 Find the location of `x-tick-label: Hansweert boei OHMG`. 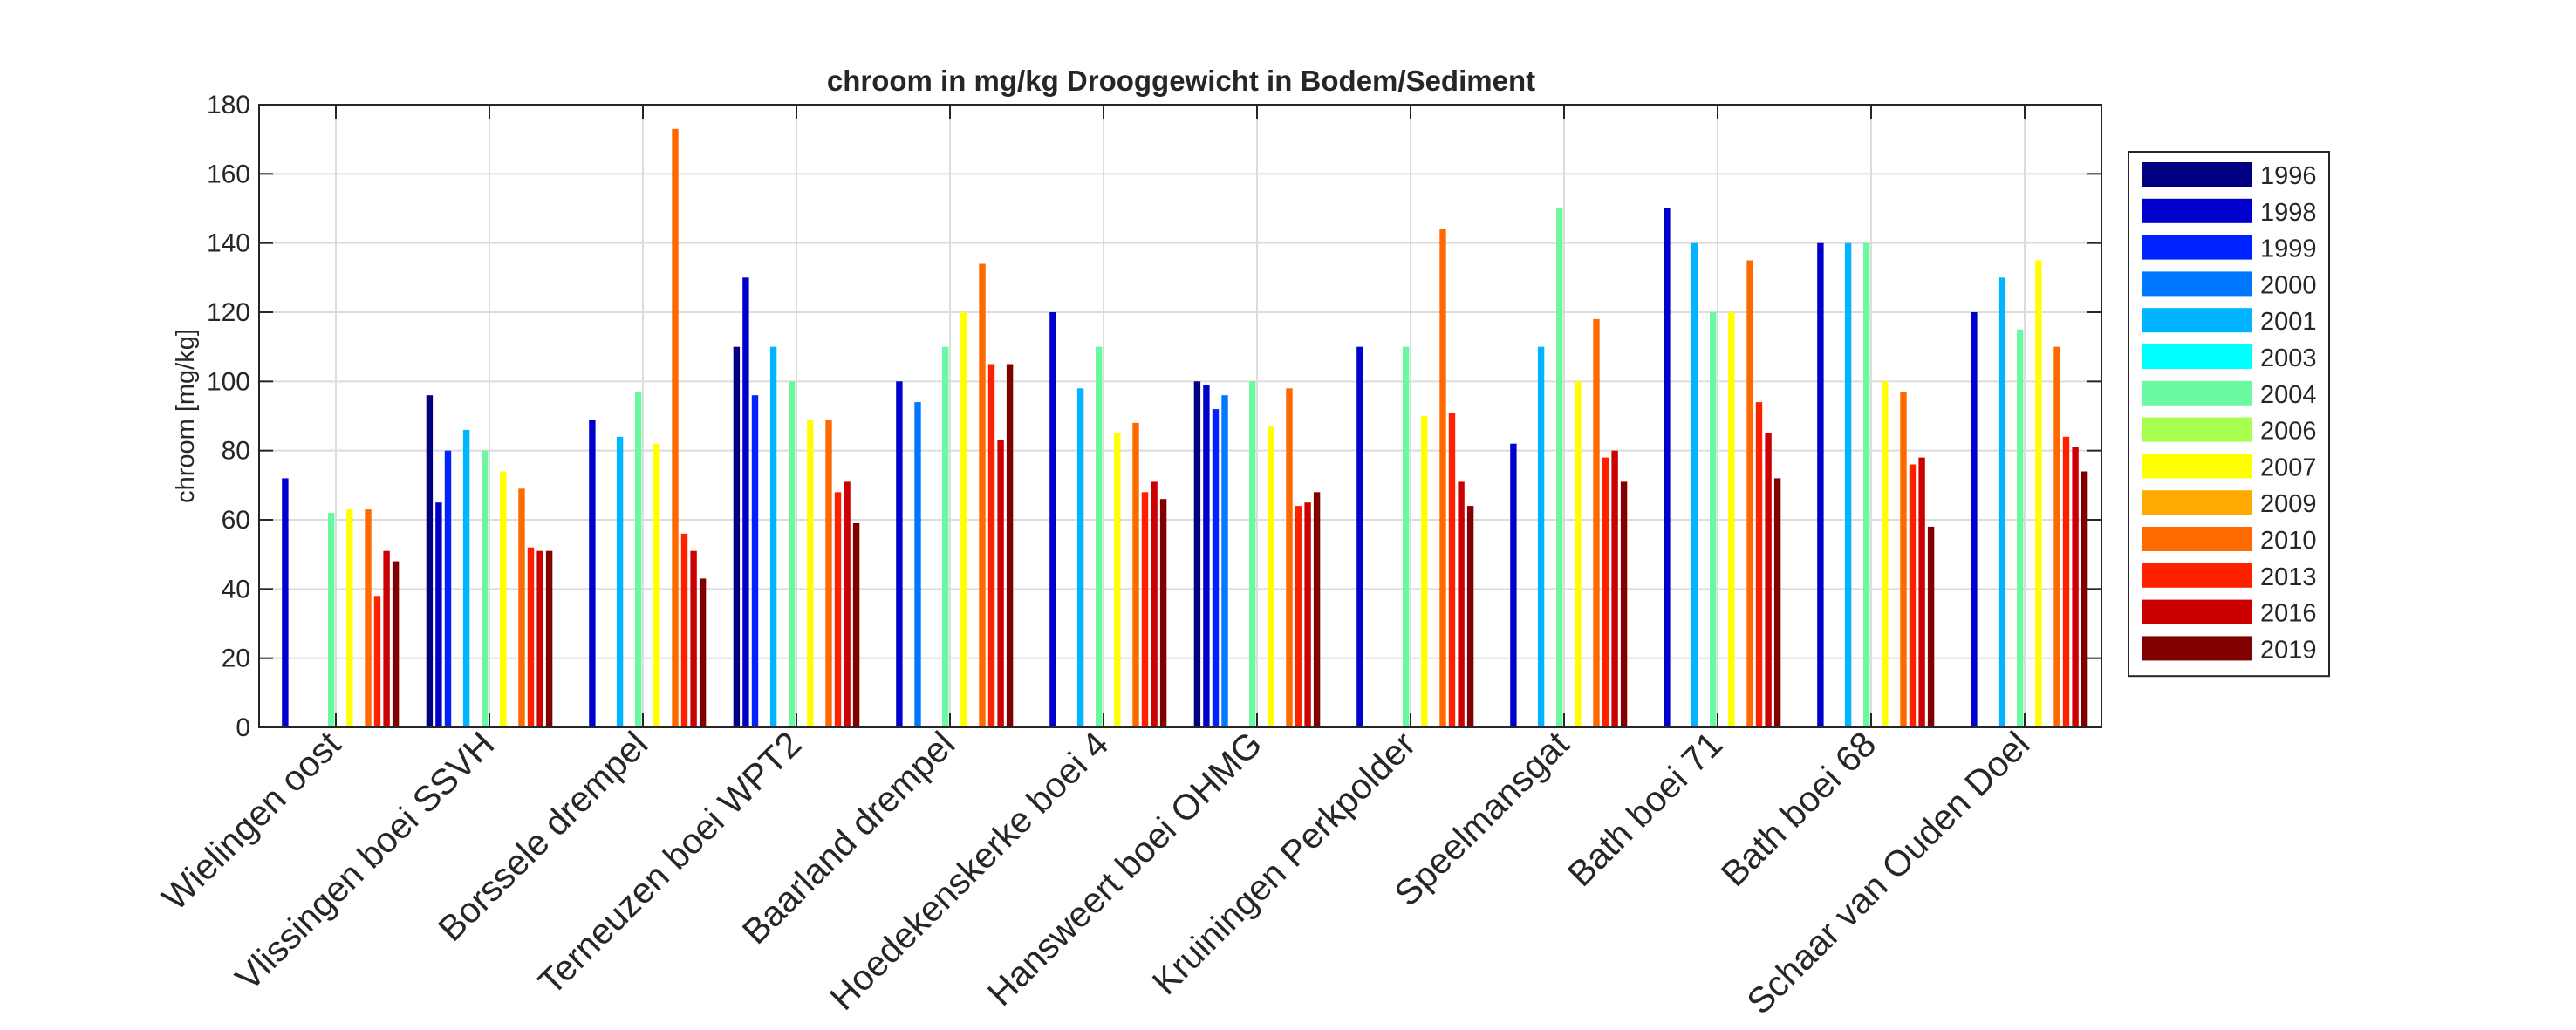

x-tick-label: Hansweert boei OHMG is located at coordinates (1124, 868).